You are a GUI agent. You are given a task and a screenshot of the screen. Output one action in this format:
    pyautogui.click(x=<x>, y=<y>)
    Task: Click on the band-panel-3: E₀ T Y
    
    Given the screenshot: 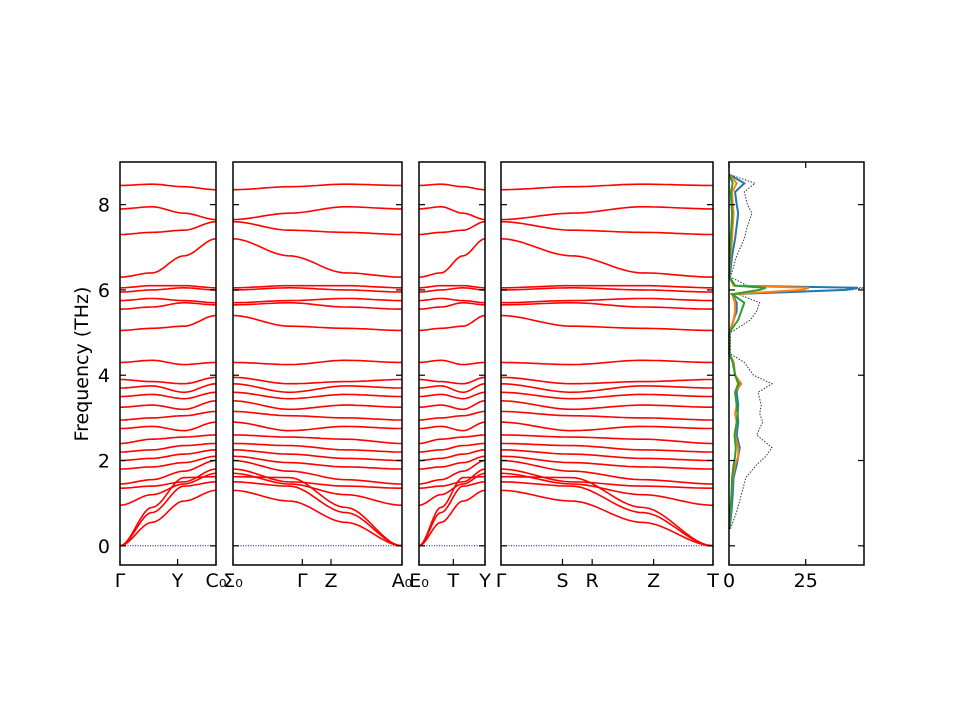 What is the action you would take?
    pyautogui.click(x=450, y=376)
    